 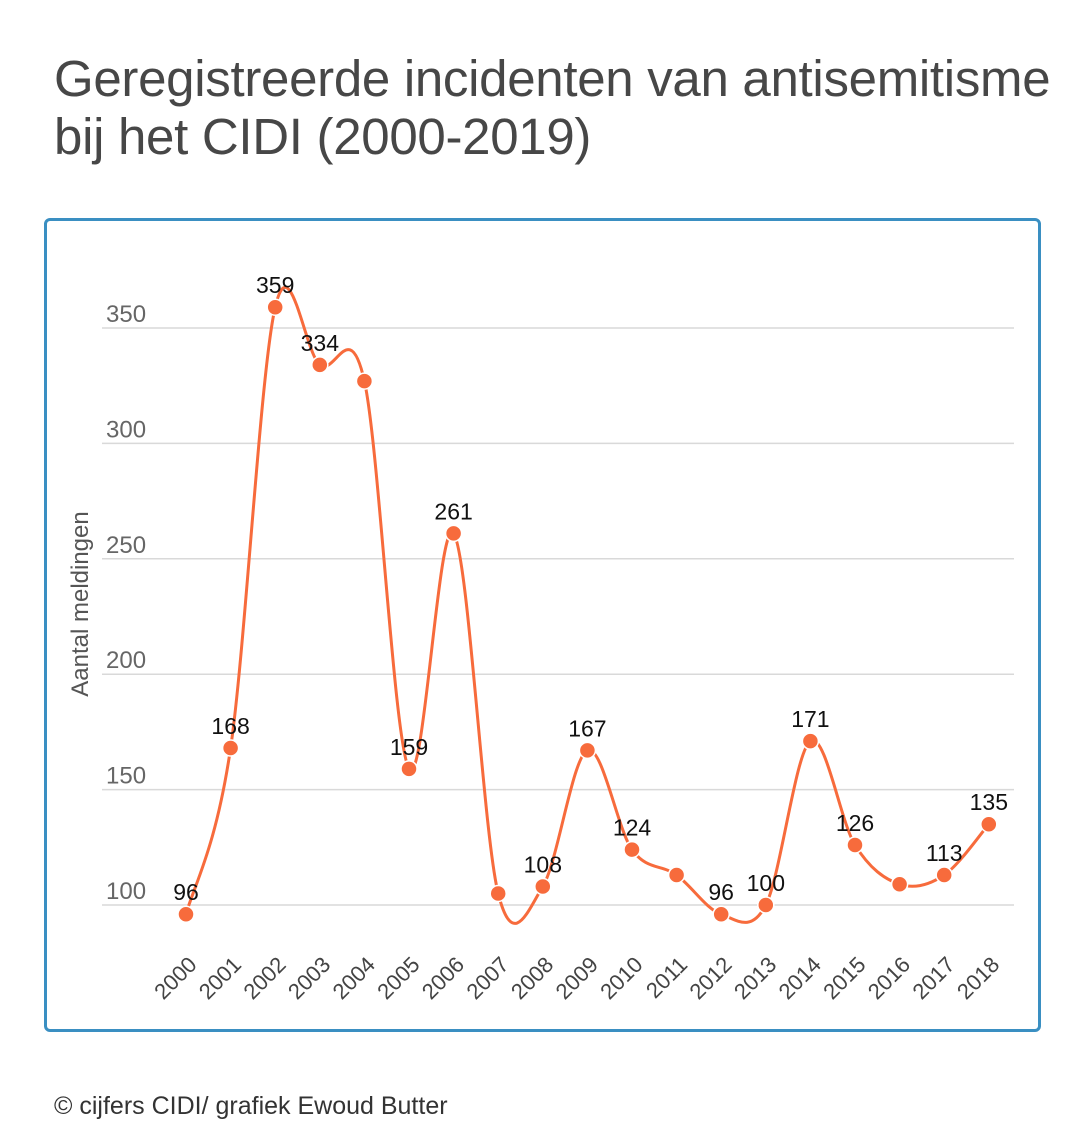 I want to click on x-tick-label: 2014, so click(x=800, y=978).